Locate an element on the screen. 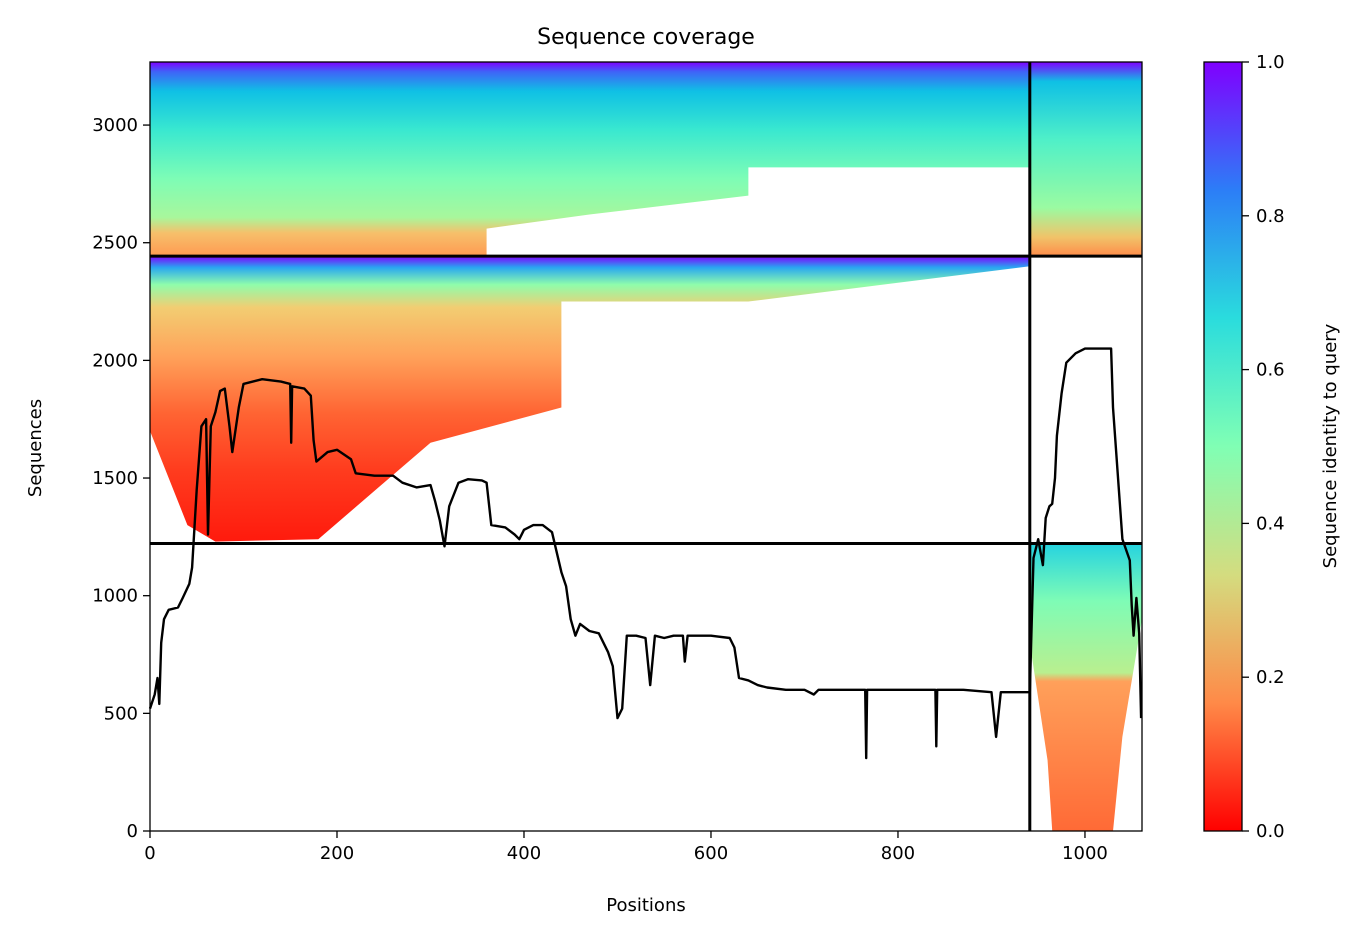 This screenshot has height=939, width=1364. x-tick-label: 0 is located at coordinates (149, 853).